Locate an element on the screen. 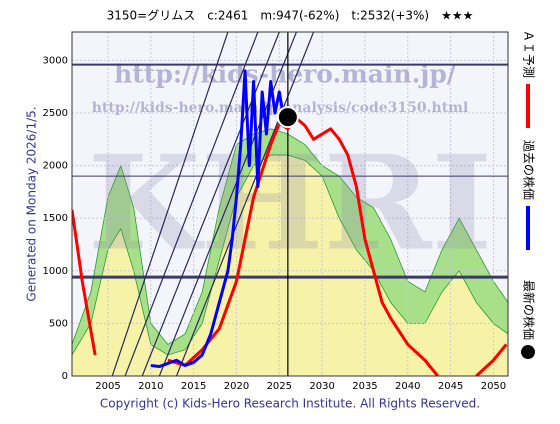 This screenshot has height=424, width=560. x-tick-label: 2035 is located at coordinates (364, 386).